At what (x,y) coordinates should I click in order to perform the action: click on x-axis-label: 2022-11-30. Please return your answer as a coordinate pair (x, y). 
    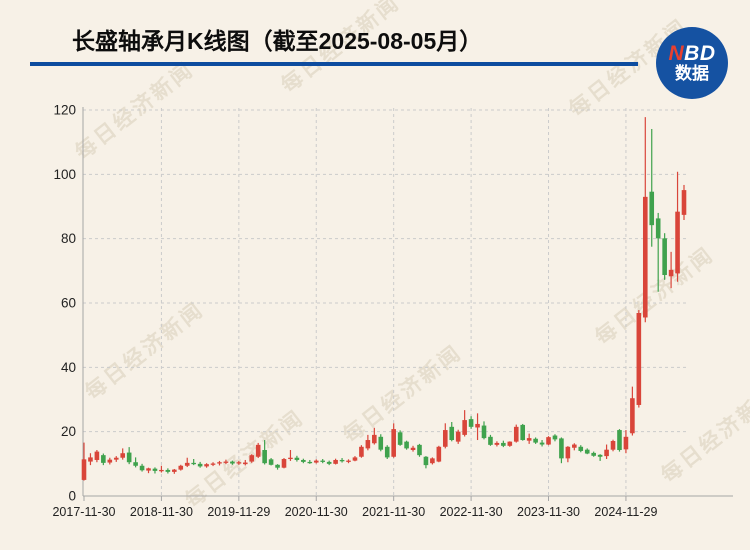
    Looking at the image, I should click on (471, 512).